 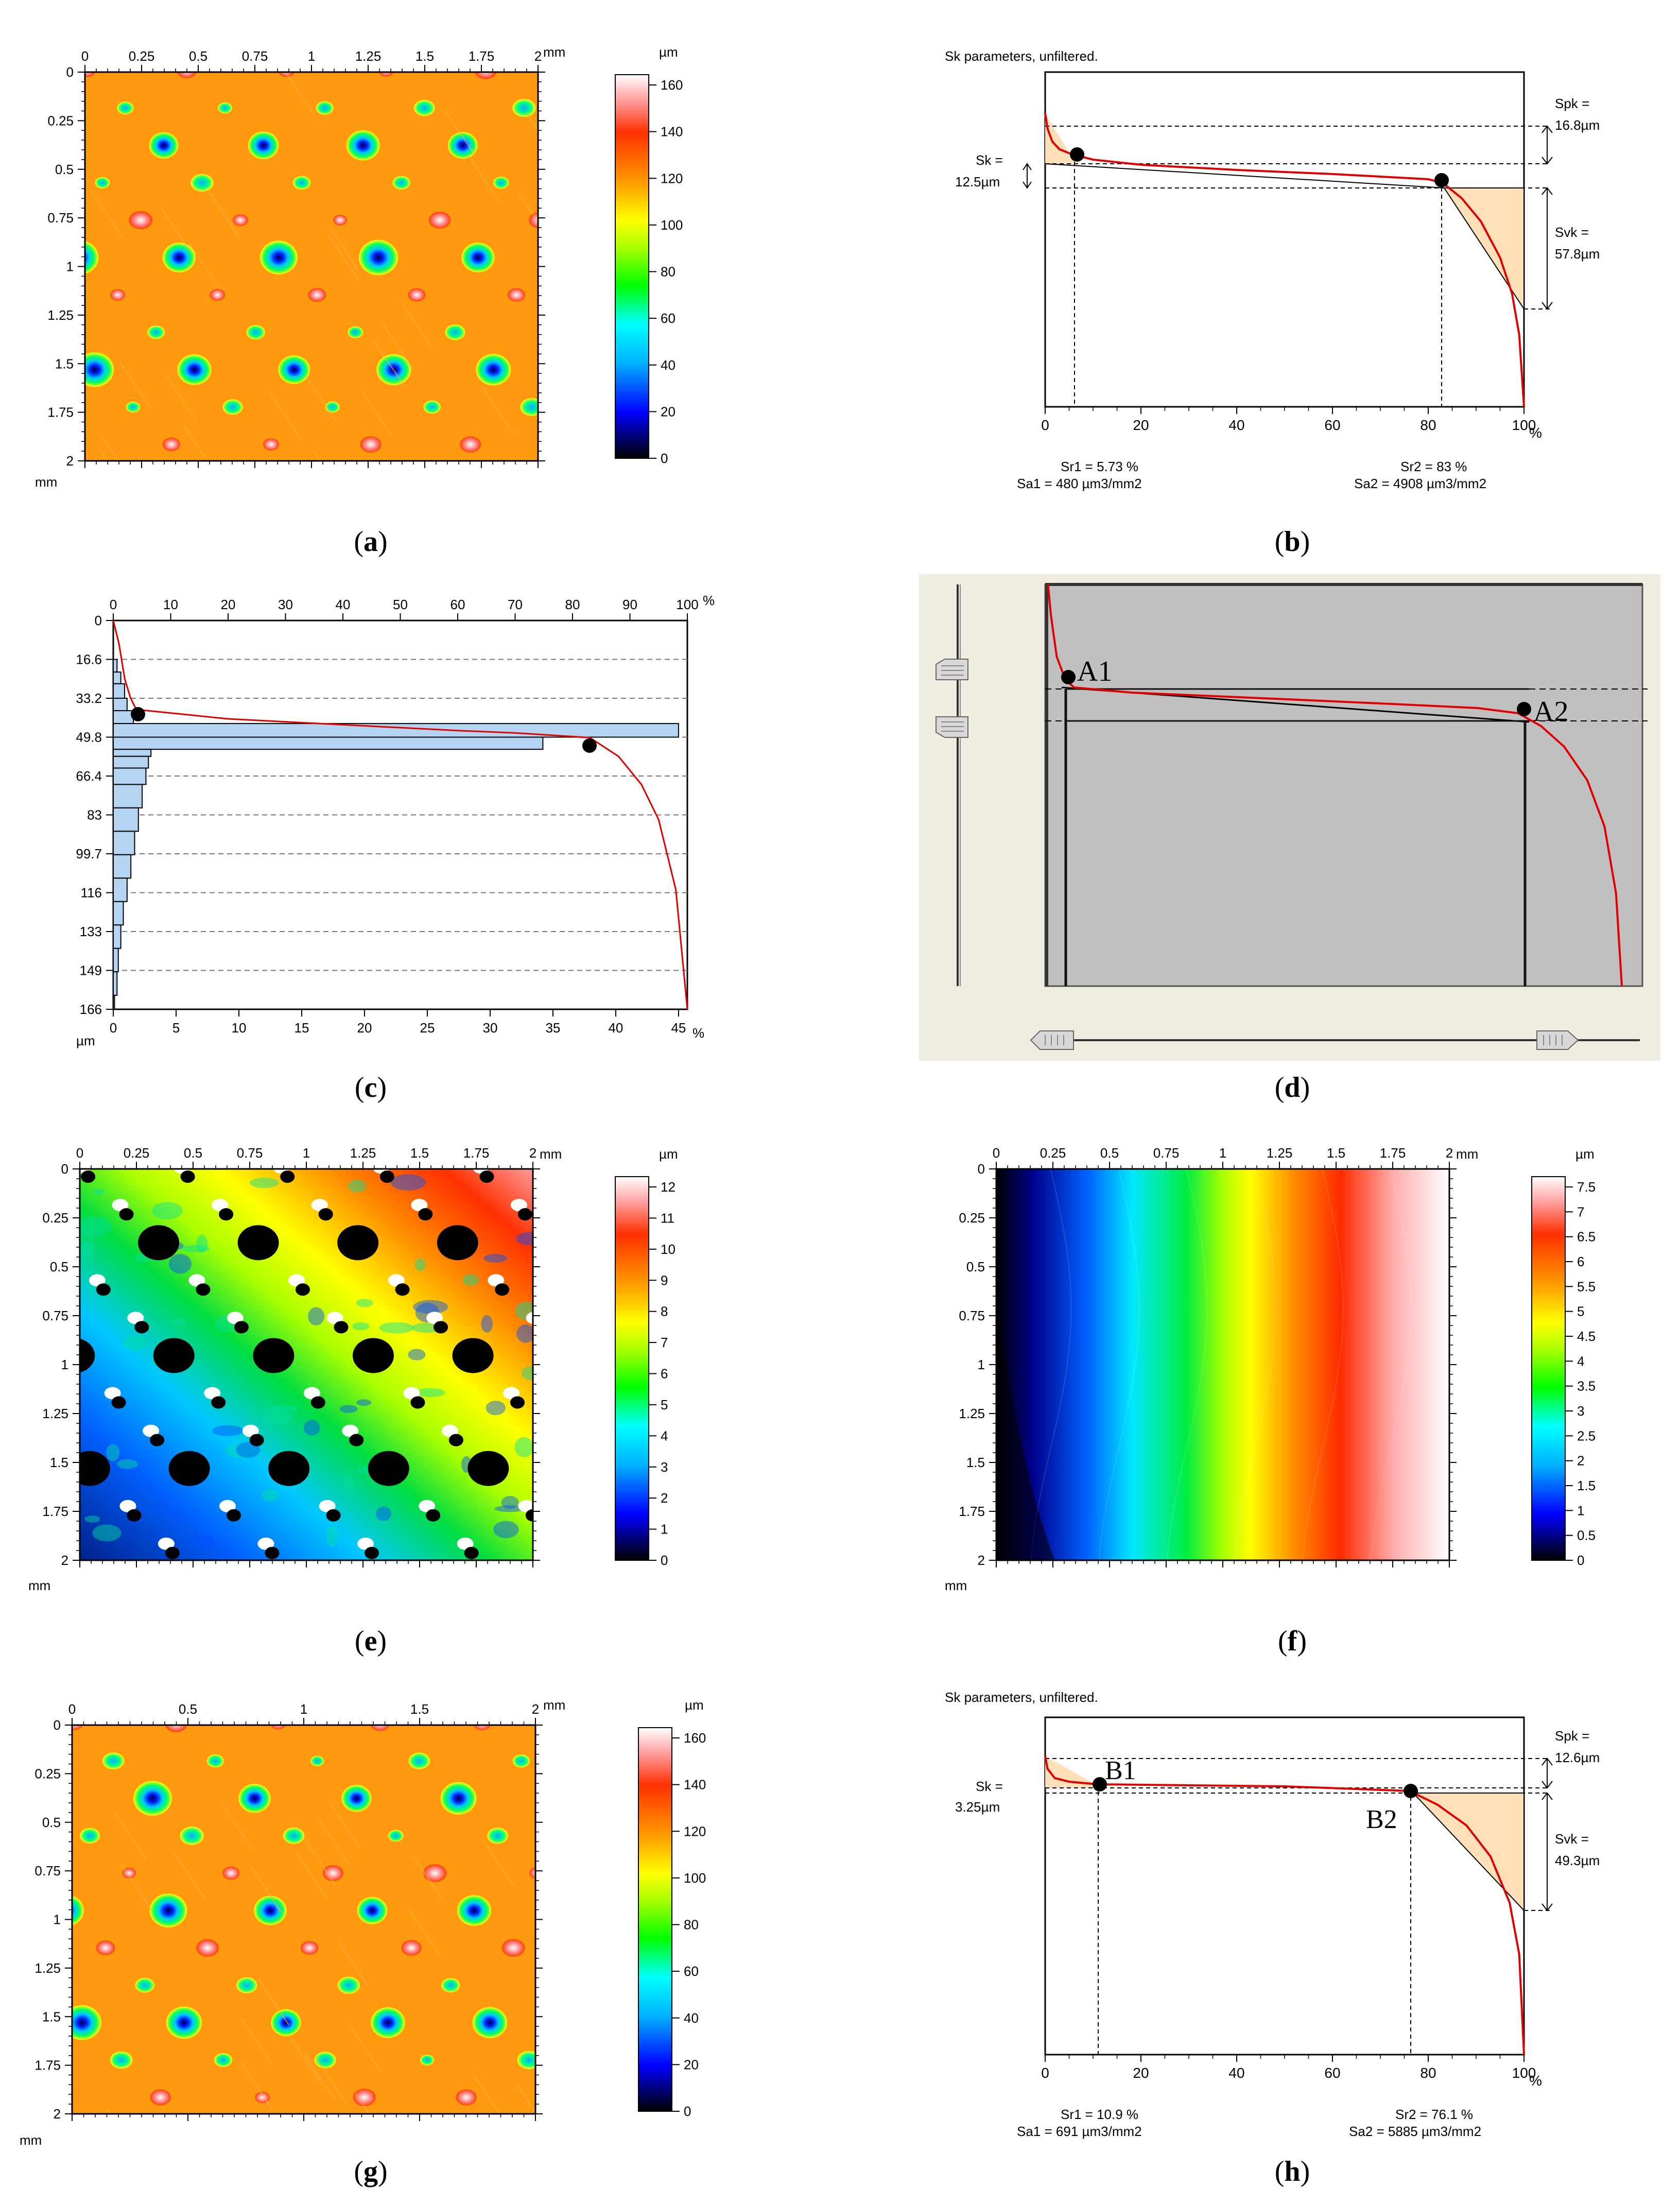 What do you see at coordinates (1079, 2131) in the screenshot?
I see `h-sa1: Sa1 = 691 µm3/mm2` at bounding box center [1079, 2131].